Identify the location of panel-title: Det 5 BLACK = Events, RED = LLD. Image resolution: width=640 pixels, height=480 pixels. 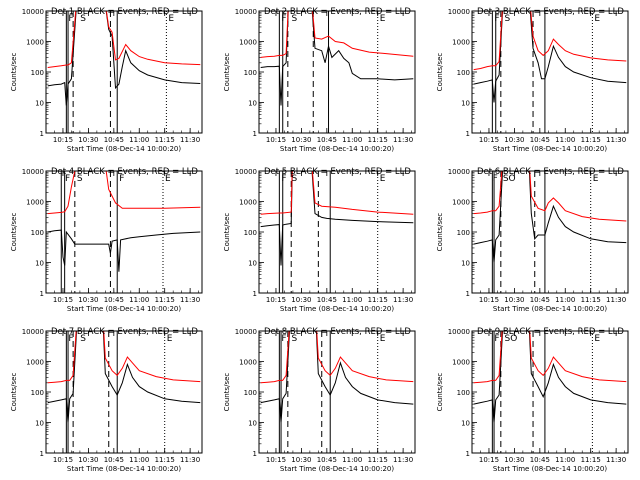
(337, 172).